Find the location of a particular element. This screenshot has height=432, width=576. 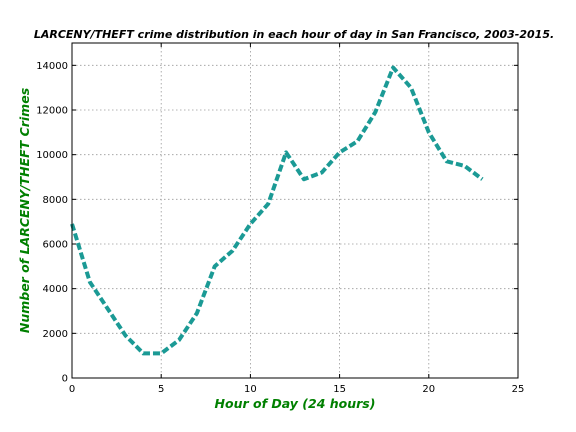

y-tick-label: 4000 is located at coordinates (55, 289).